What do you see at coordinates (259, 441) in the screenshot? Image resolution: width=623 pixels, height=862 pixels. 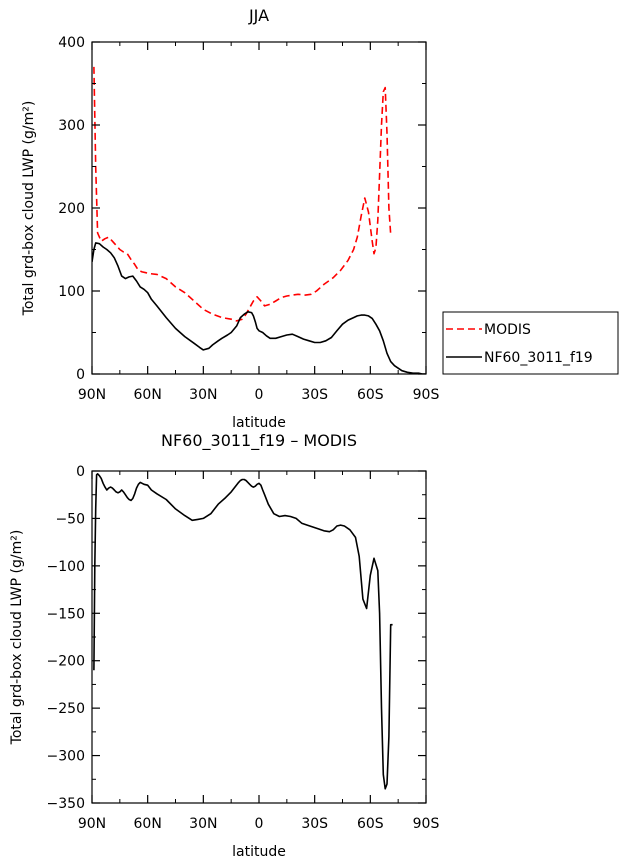 I see `chart-title: NF60_3011_f19 – MODIS` at bounding box center [259, 441].